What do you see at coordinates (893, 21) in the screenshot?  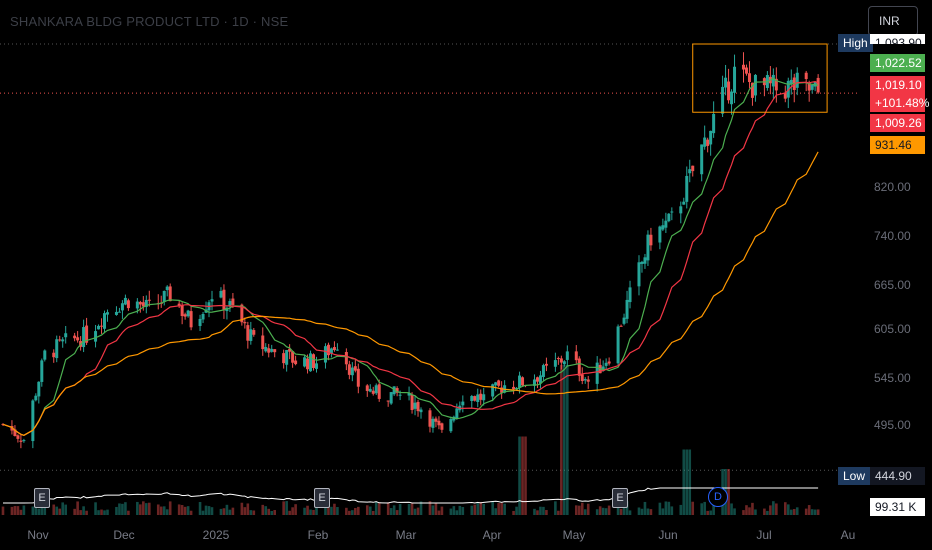 I see `currency-selector: INR` at bounding box center [893, 21].